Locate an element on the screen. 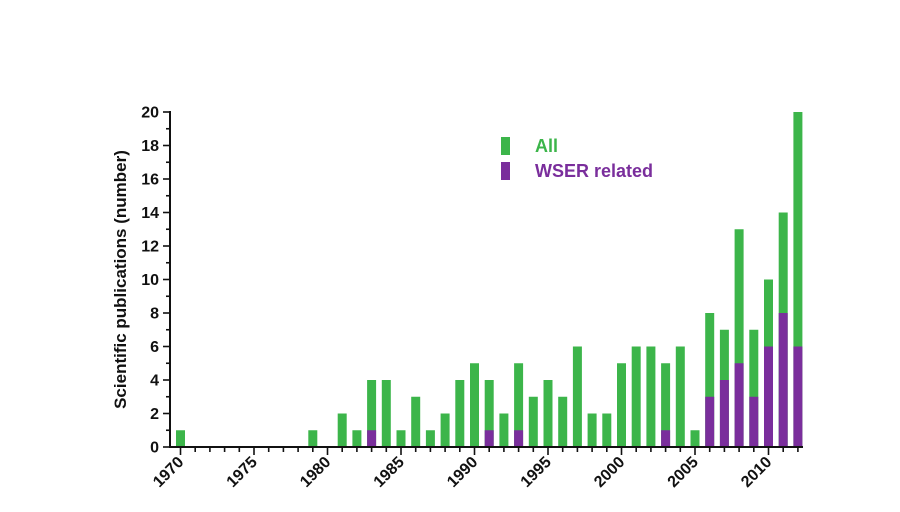 Image resolution: width=900 pixels, height=512 pixels. bar-all-1997 is located at coordinates (577, 396).